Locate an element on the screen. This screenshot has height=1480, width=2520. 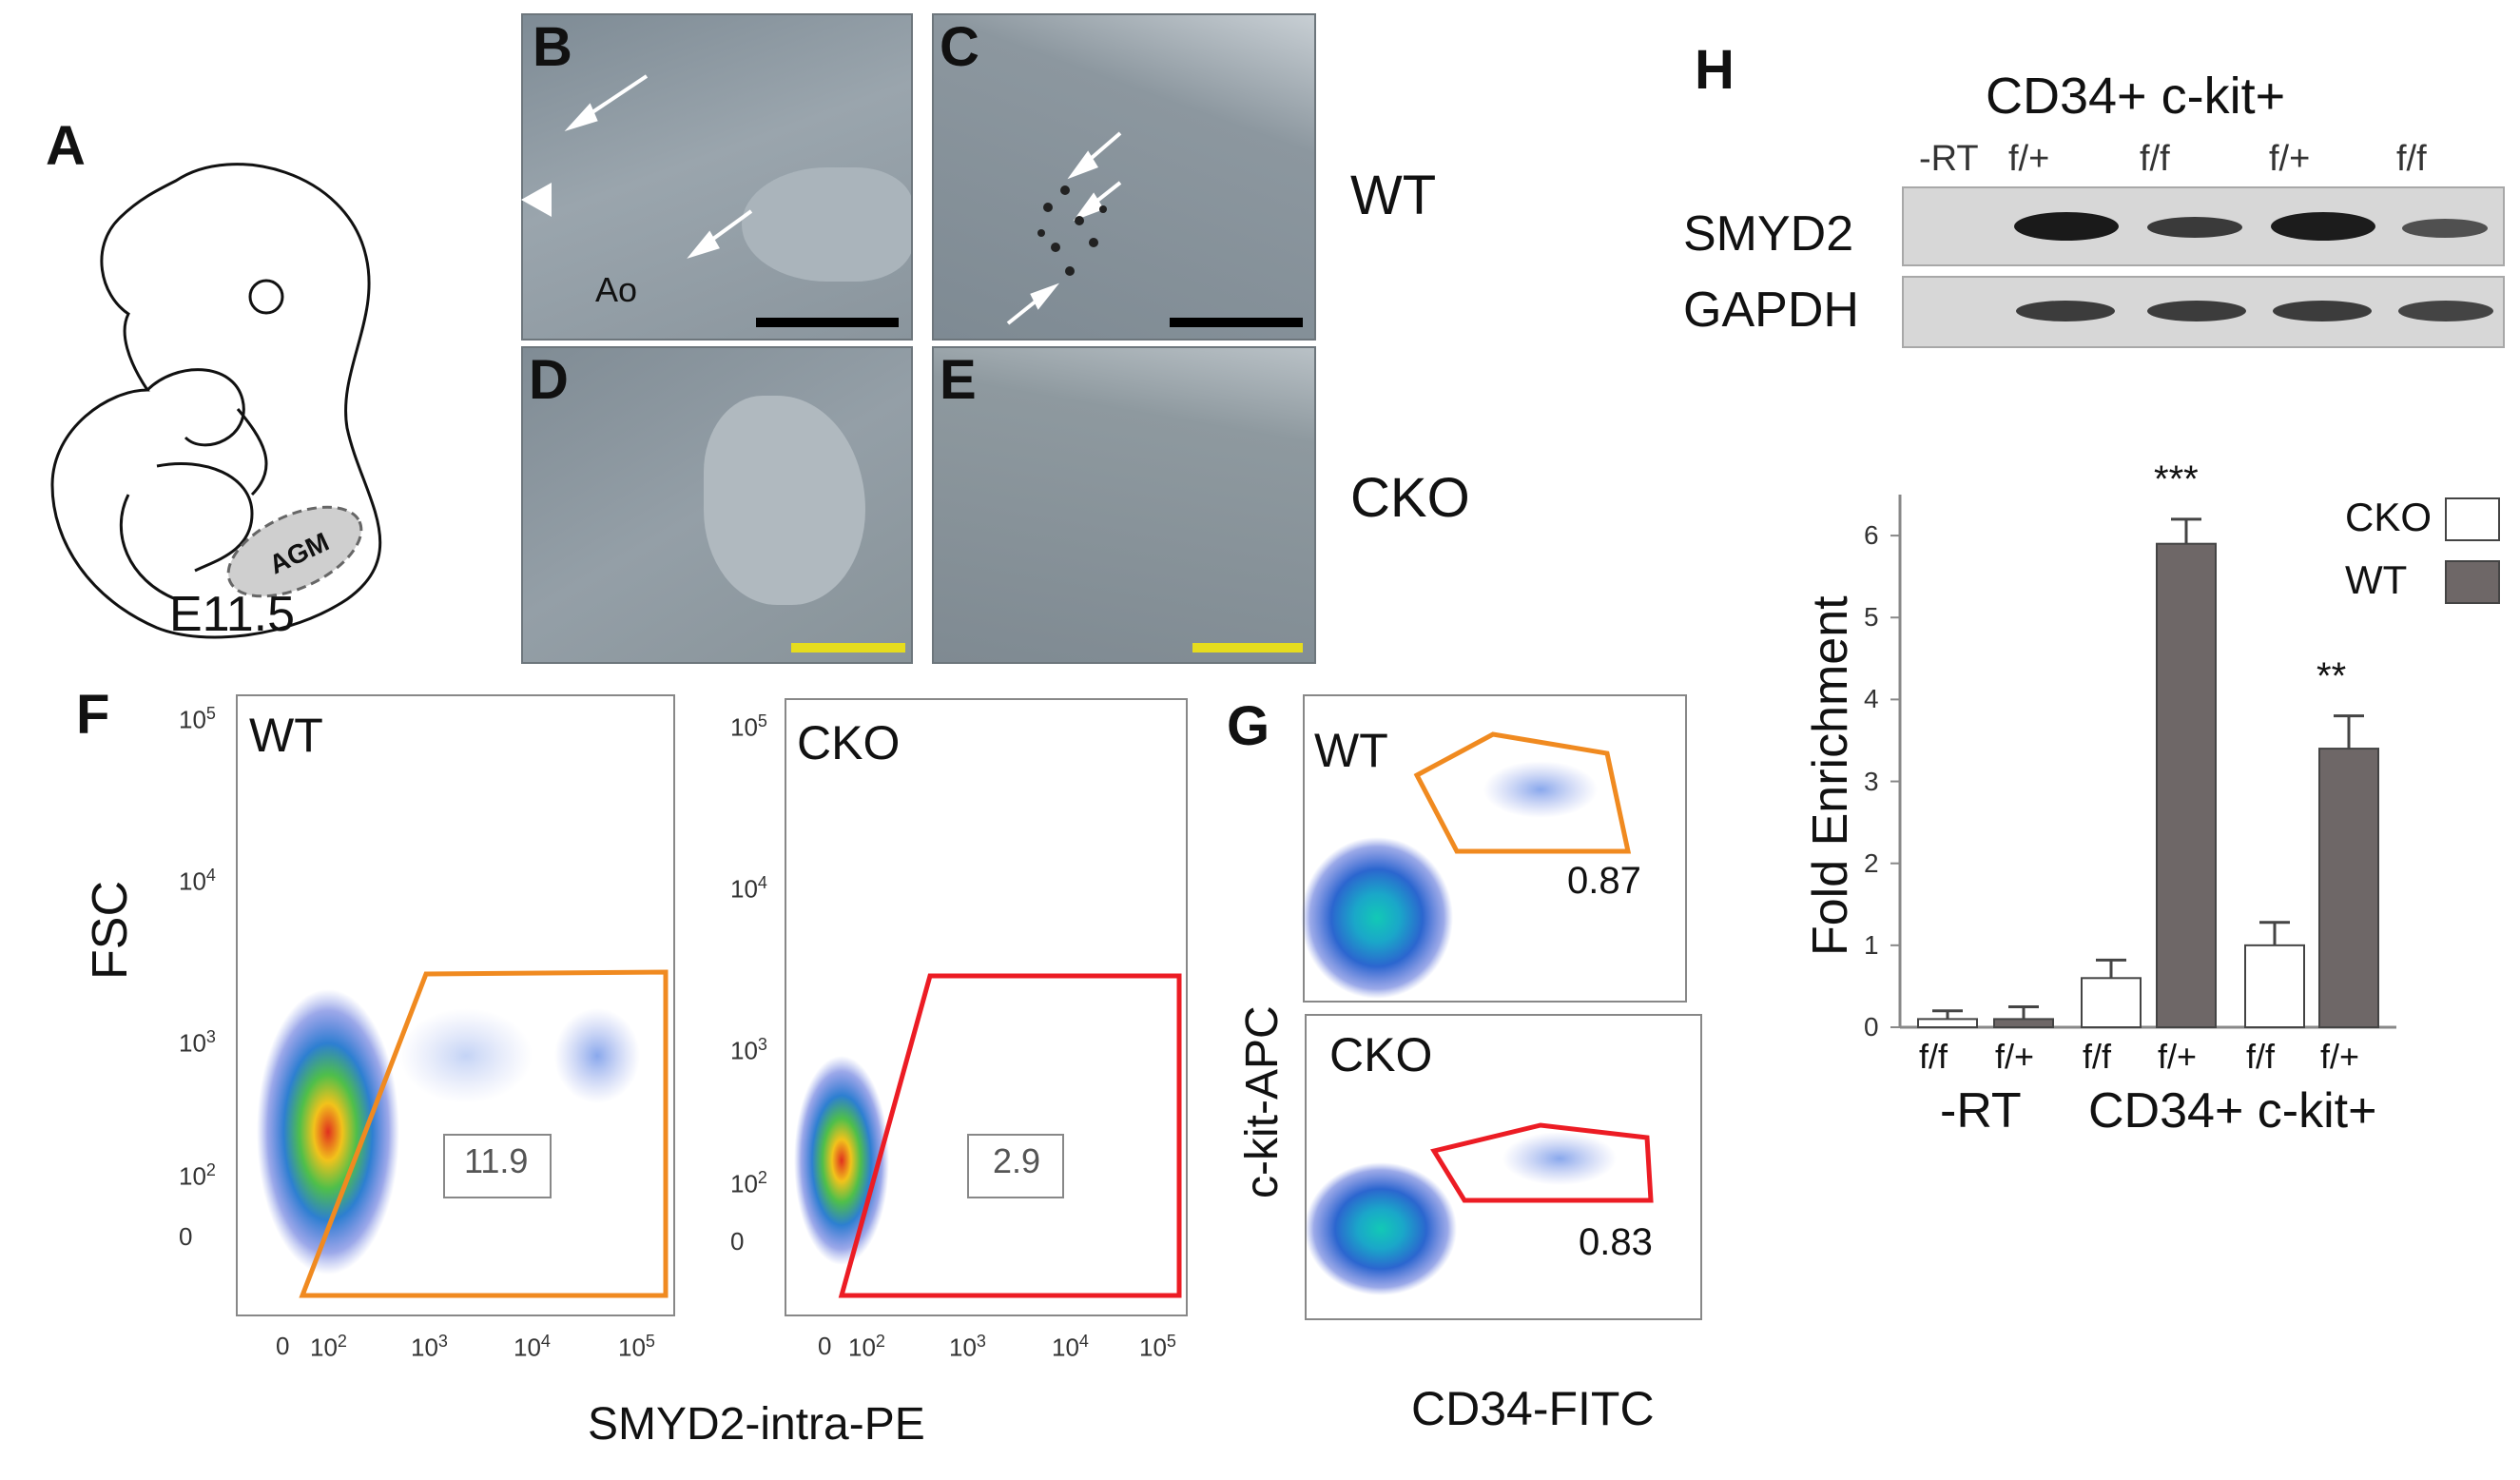
g-wt-title: WT is located at coordinates (1351, 750).